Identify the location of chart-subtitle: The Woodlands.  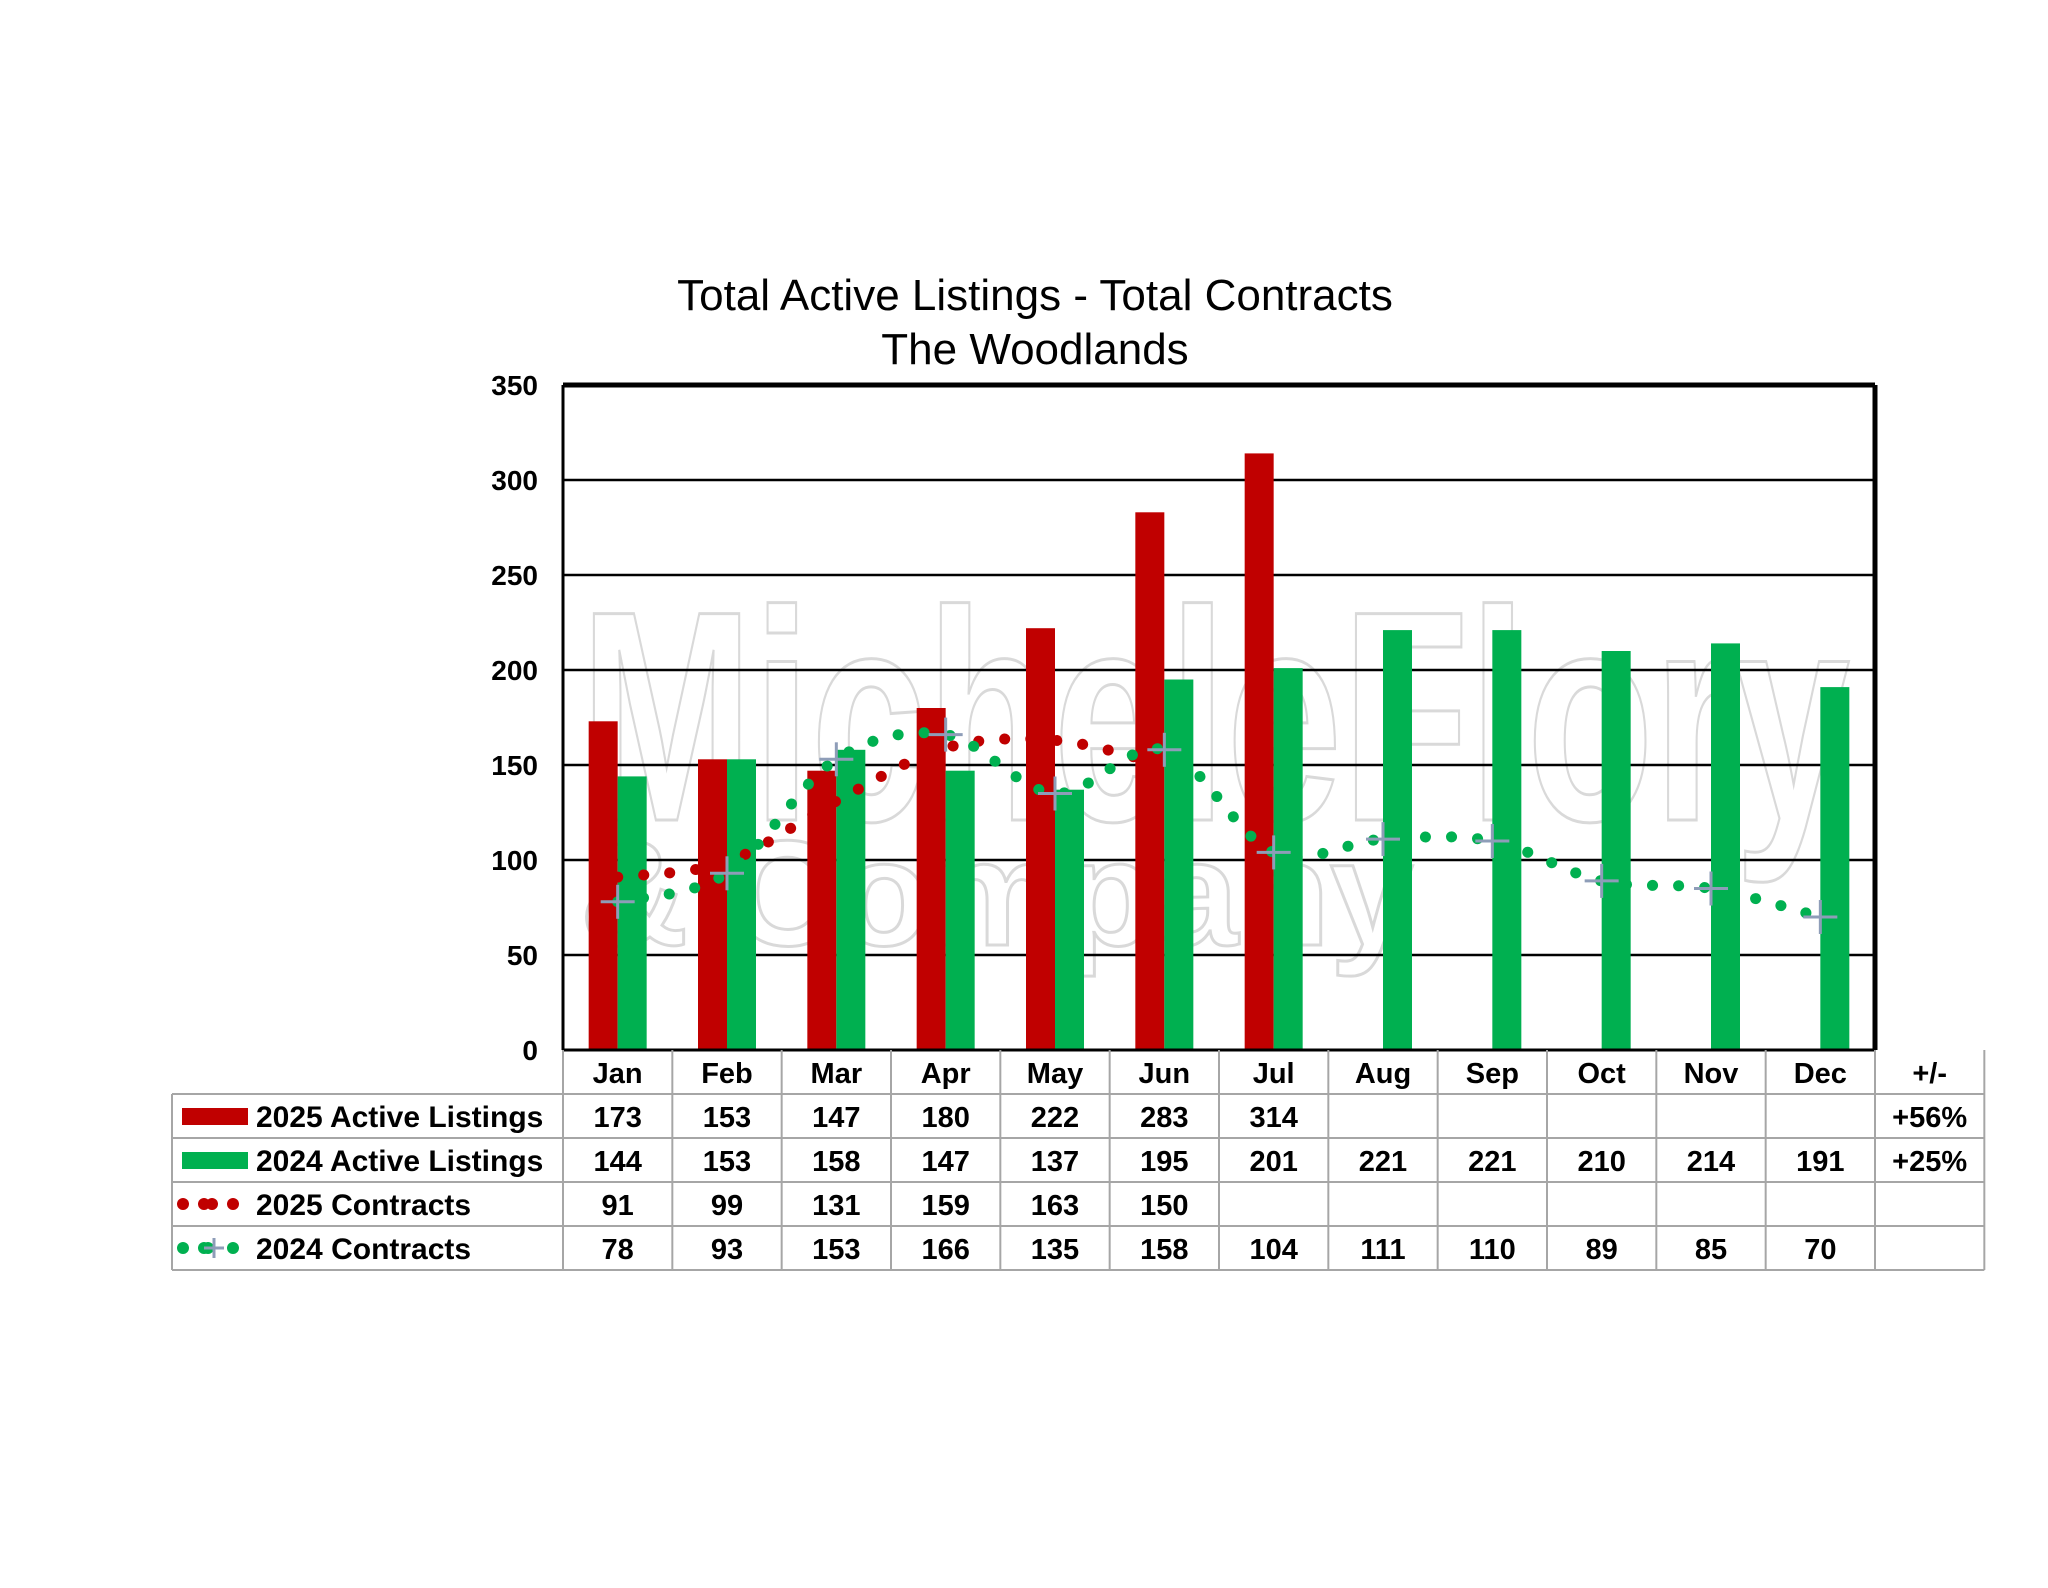
(1034, 349).